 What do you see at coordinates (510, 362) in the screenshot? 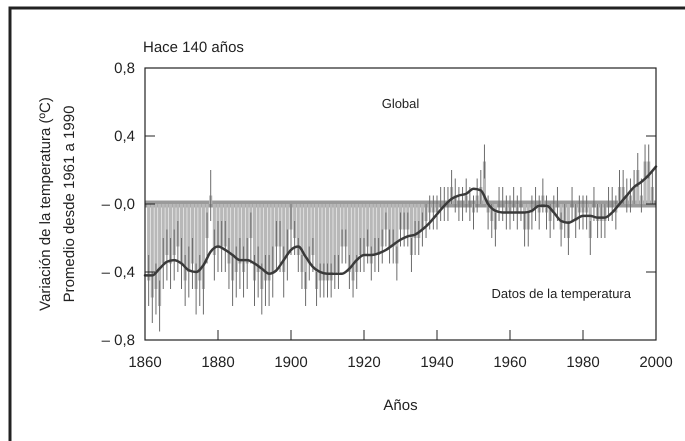
I see `x-tick-label: 1960` at bounding box center [510, 362].